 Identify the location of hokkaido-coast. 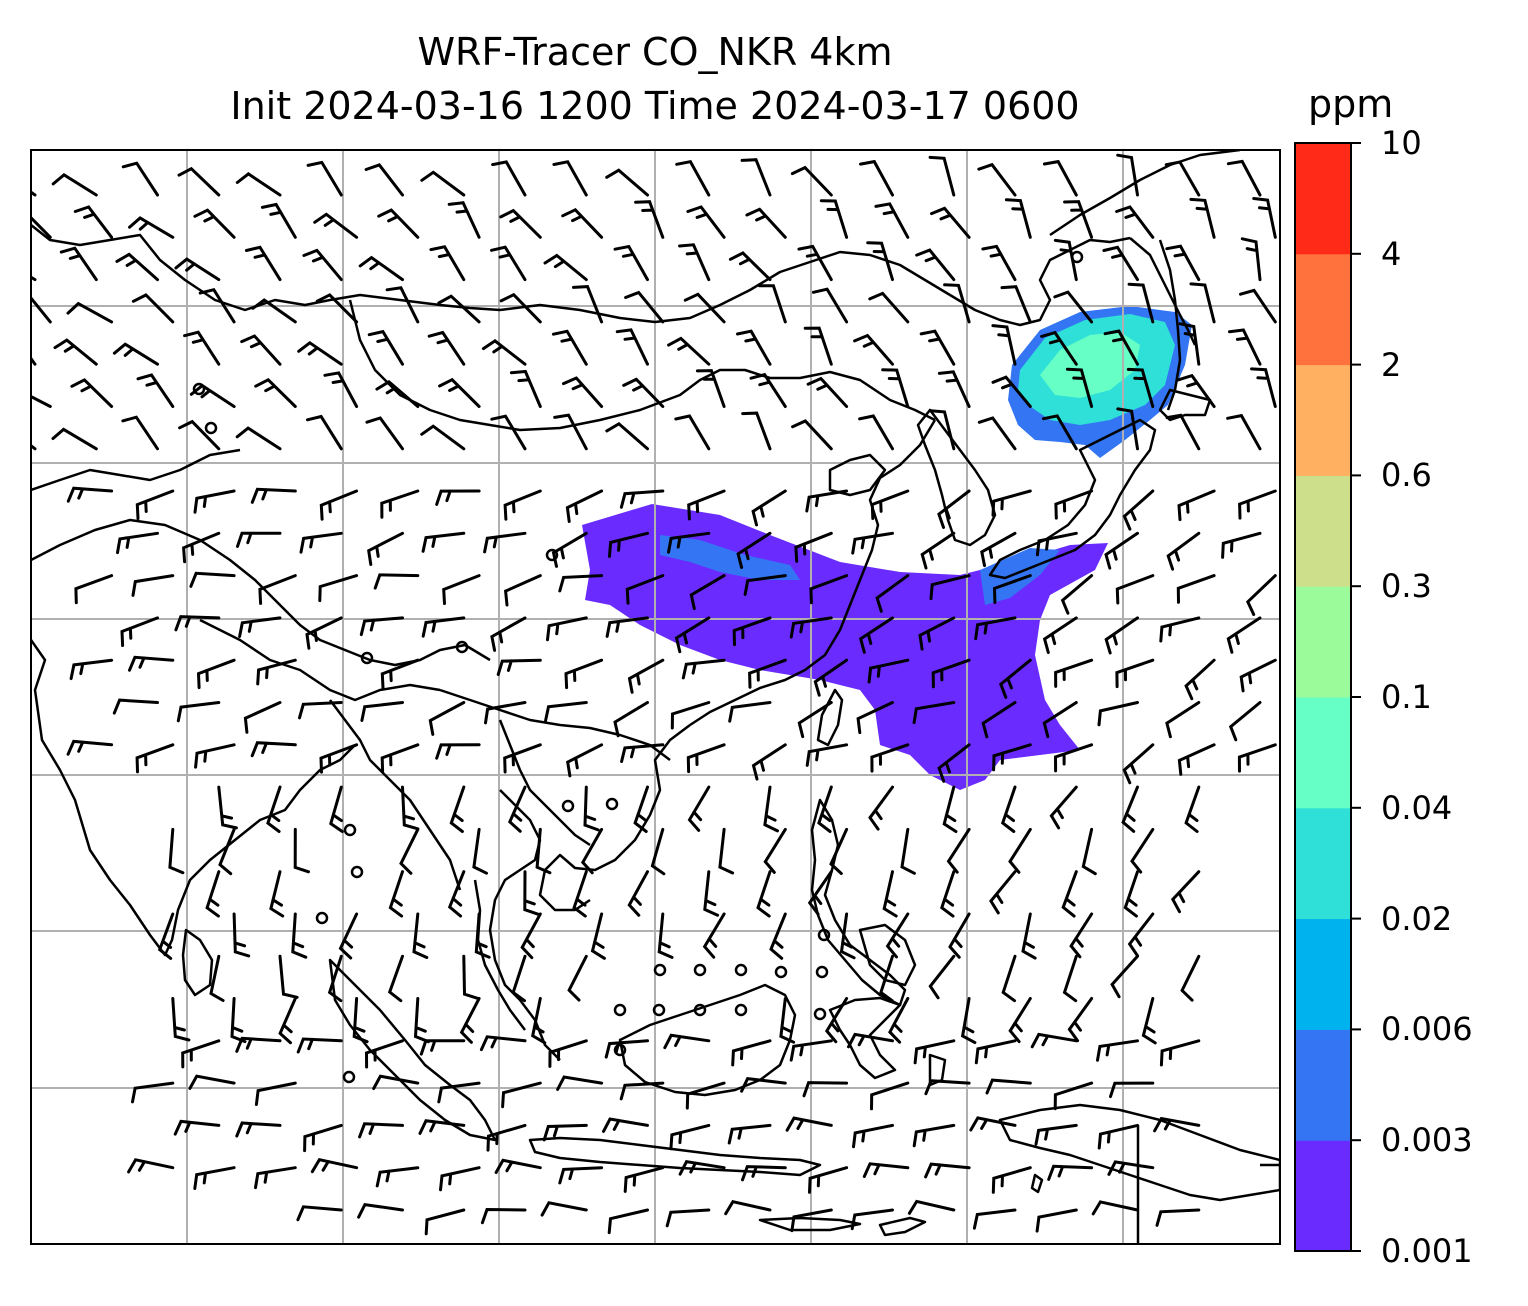
(1185, 405).